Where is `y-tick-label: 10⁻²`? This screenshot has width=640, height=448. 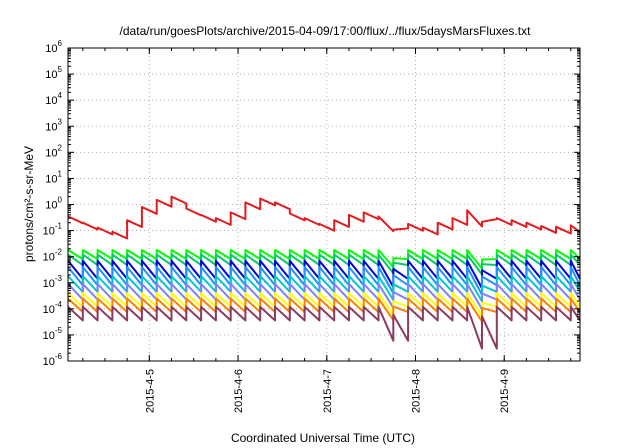 y-tick-label: 10⁻² is located at coordinates (53, 256).